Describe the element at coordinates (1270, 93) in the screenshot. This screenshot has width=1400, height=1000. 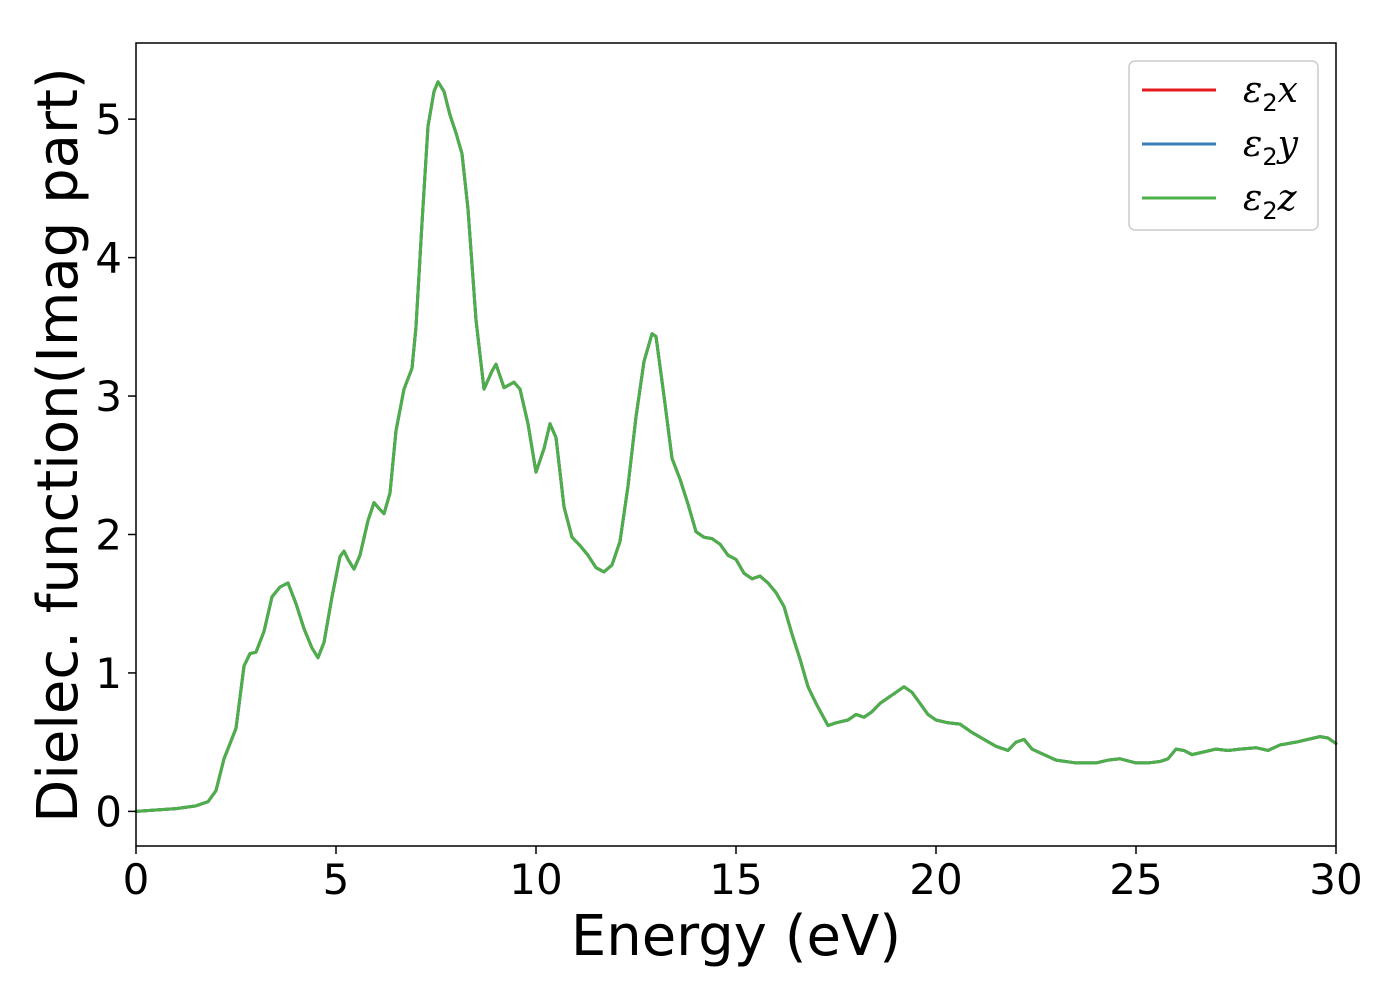
I see `legend-entry-x: ε2x` at that location.